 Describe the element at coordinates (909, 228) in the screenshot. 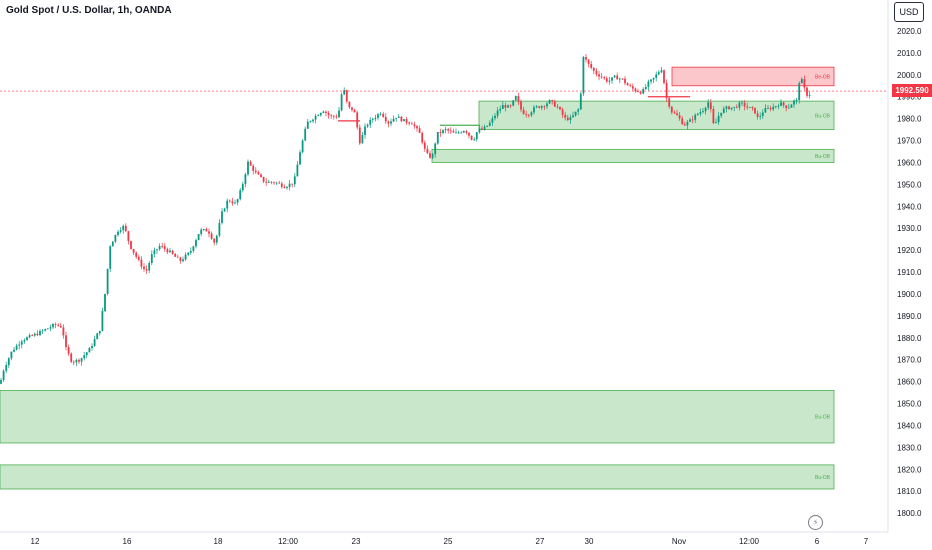

I see `y-tick-label: 1930.0` at that location.